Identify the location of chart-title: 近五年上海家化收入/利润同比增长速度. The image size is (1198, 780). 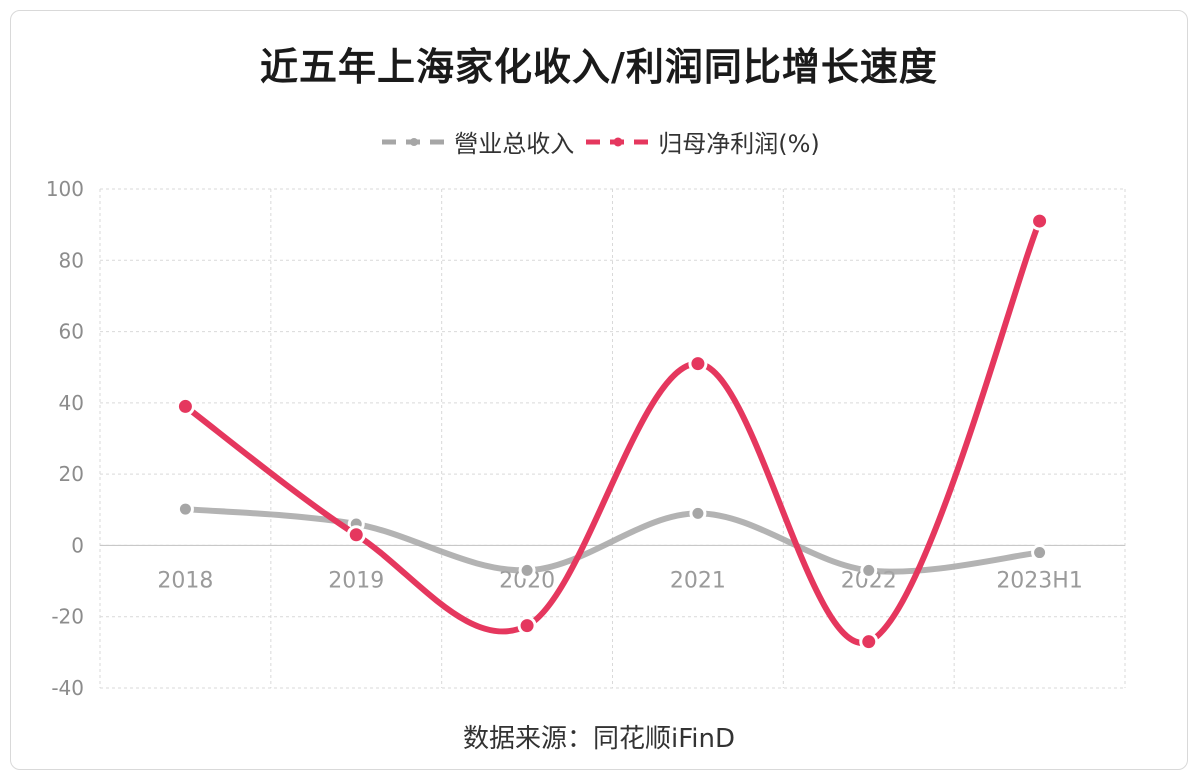
(599, 67).